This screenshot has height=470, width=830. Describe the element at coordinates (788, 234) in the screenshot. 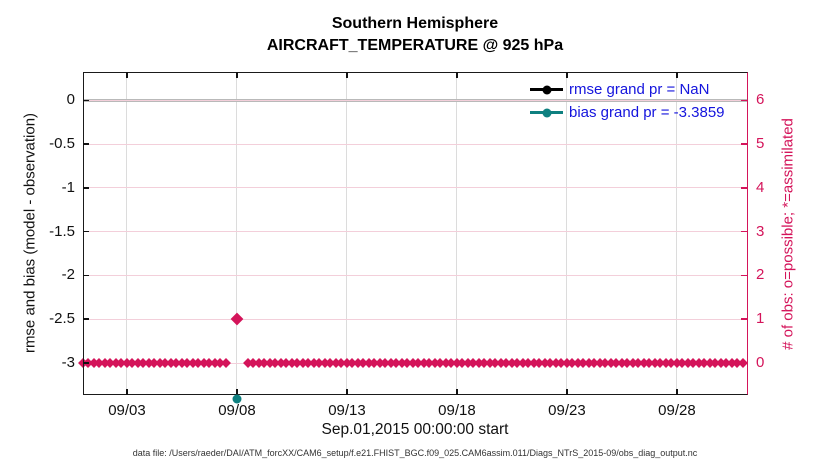

I see `y-axis-label-right: # of obs: o=possible; *=assimilated` at that location.